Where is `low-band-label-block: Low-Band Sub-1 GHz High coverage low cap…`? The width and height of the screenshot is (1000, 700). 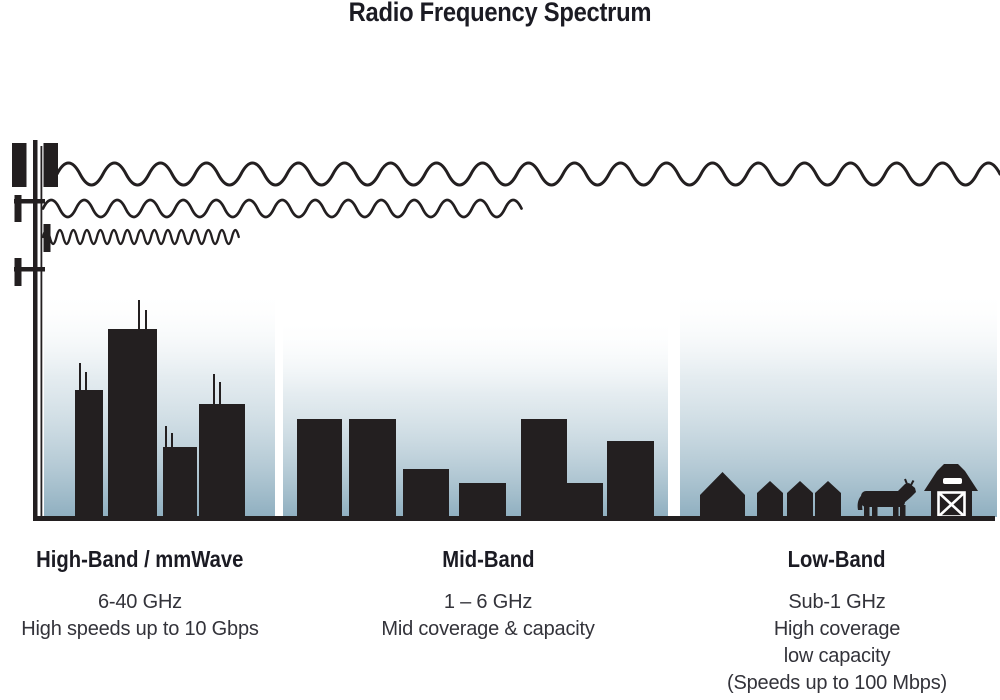
low-band-label-block: Low-Band Sub-1 GHz High coverage low cap… is located at coordinates (837, 621).